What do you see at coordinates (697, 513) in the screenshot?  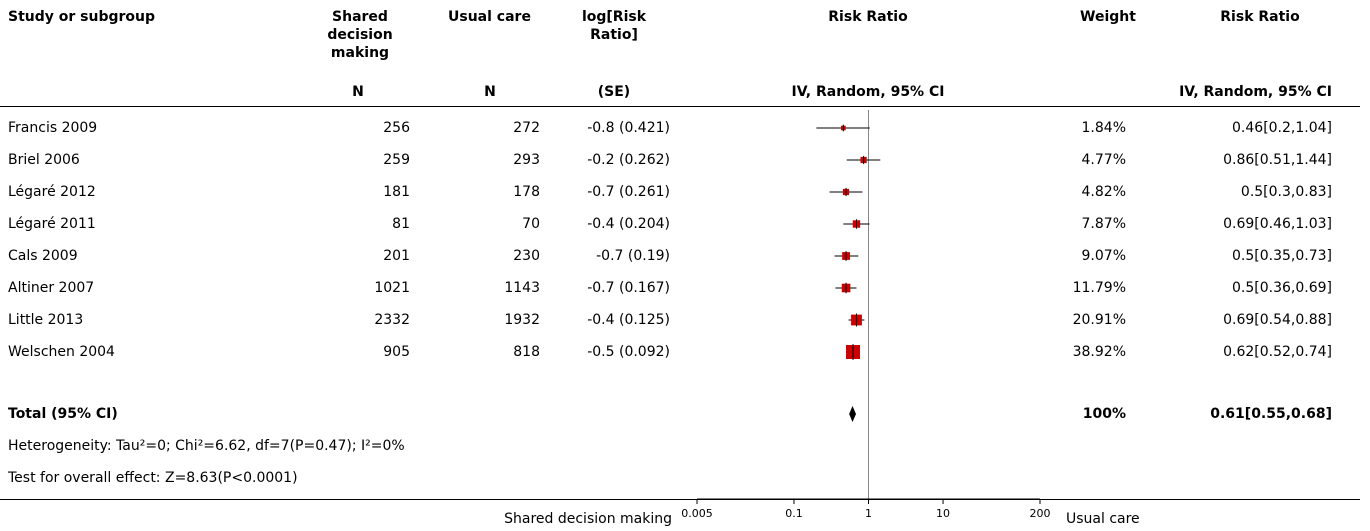 I see `x-tick-label: 0.005` at bounding box center [697, 513].